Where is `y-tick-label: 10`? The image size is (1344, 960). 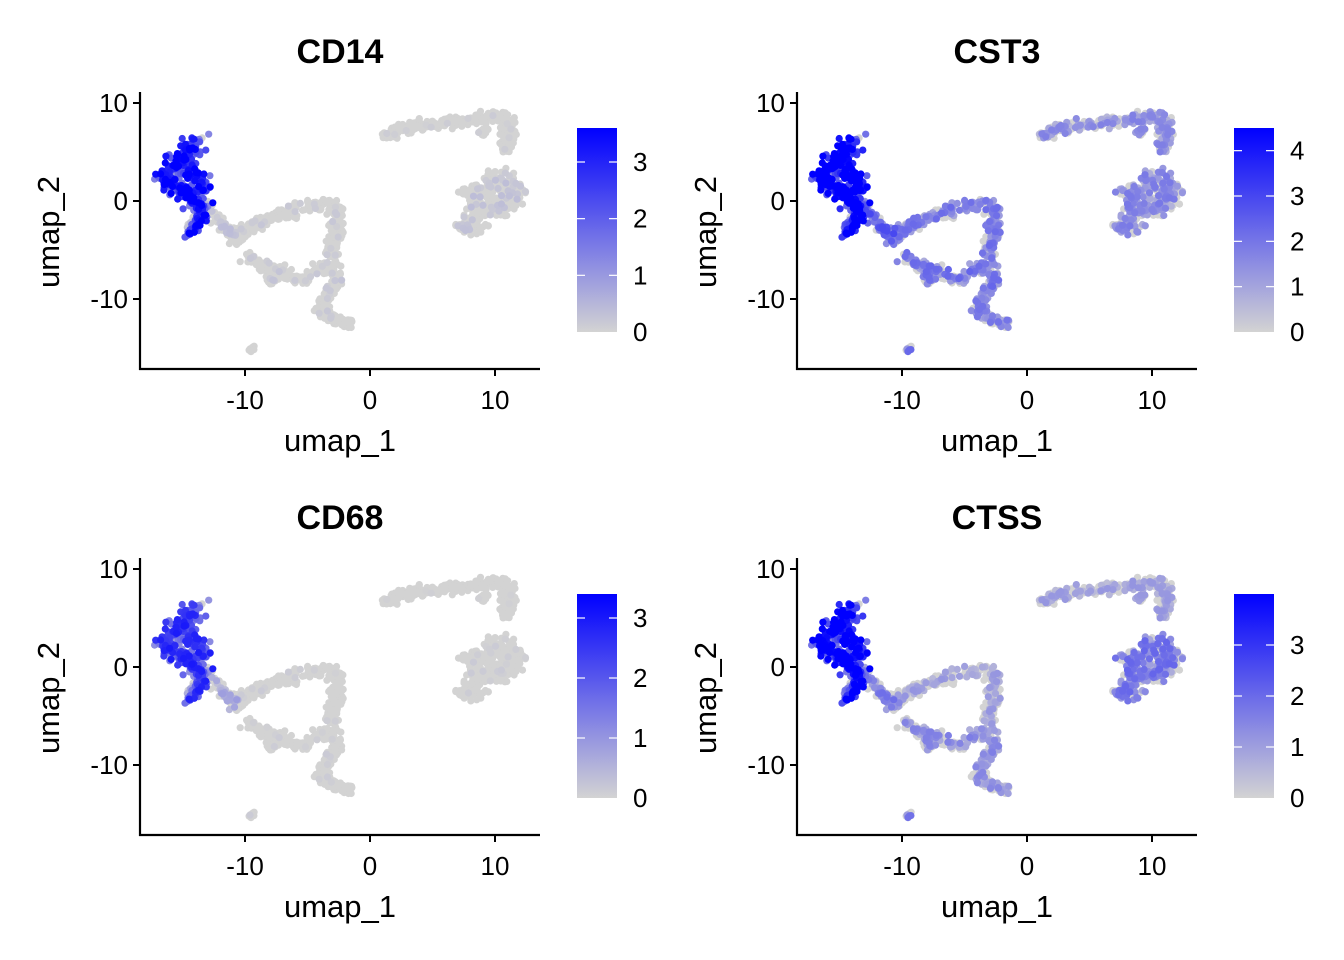
y-tick-label: 10 is located at coordinates (770, 103).